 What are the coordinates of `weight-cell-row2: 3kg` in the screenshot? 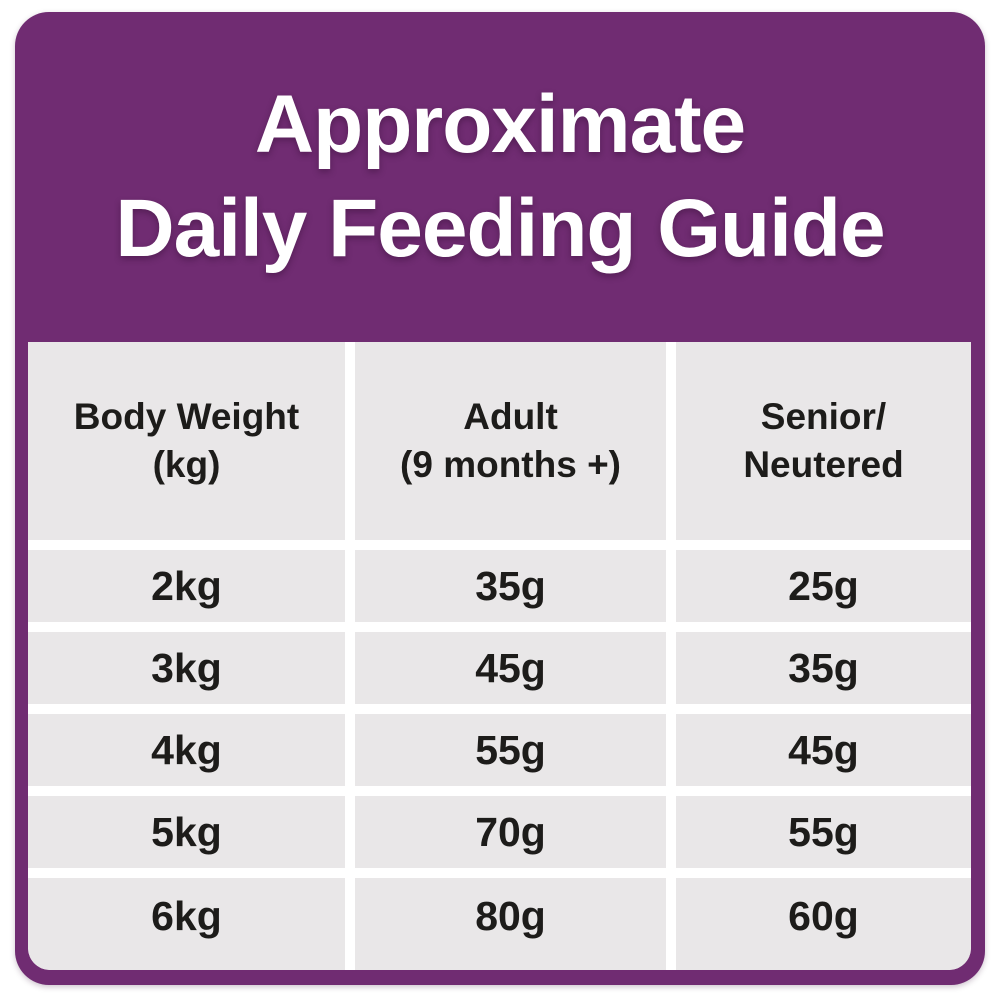 It's located at (187, 668).